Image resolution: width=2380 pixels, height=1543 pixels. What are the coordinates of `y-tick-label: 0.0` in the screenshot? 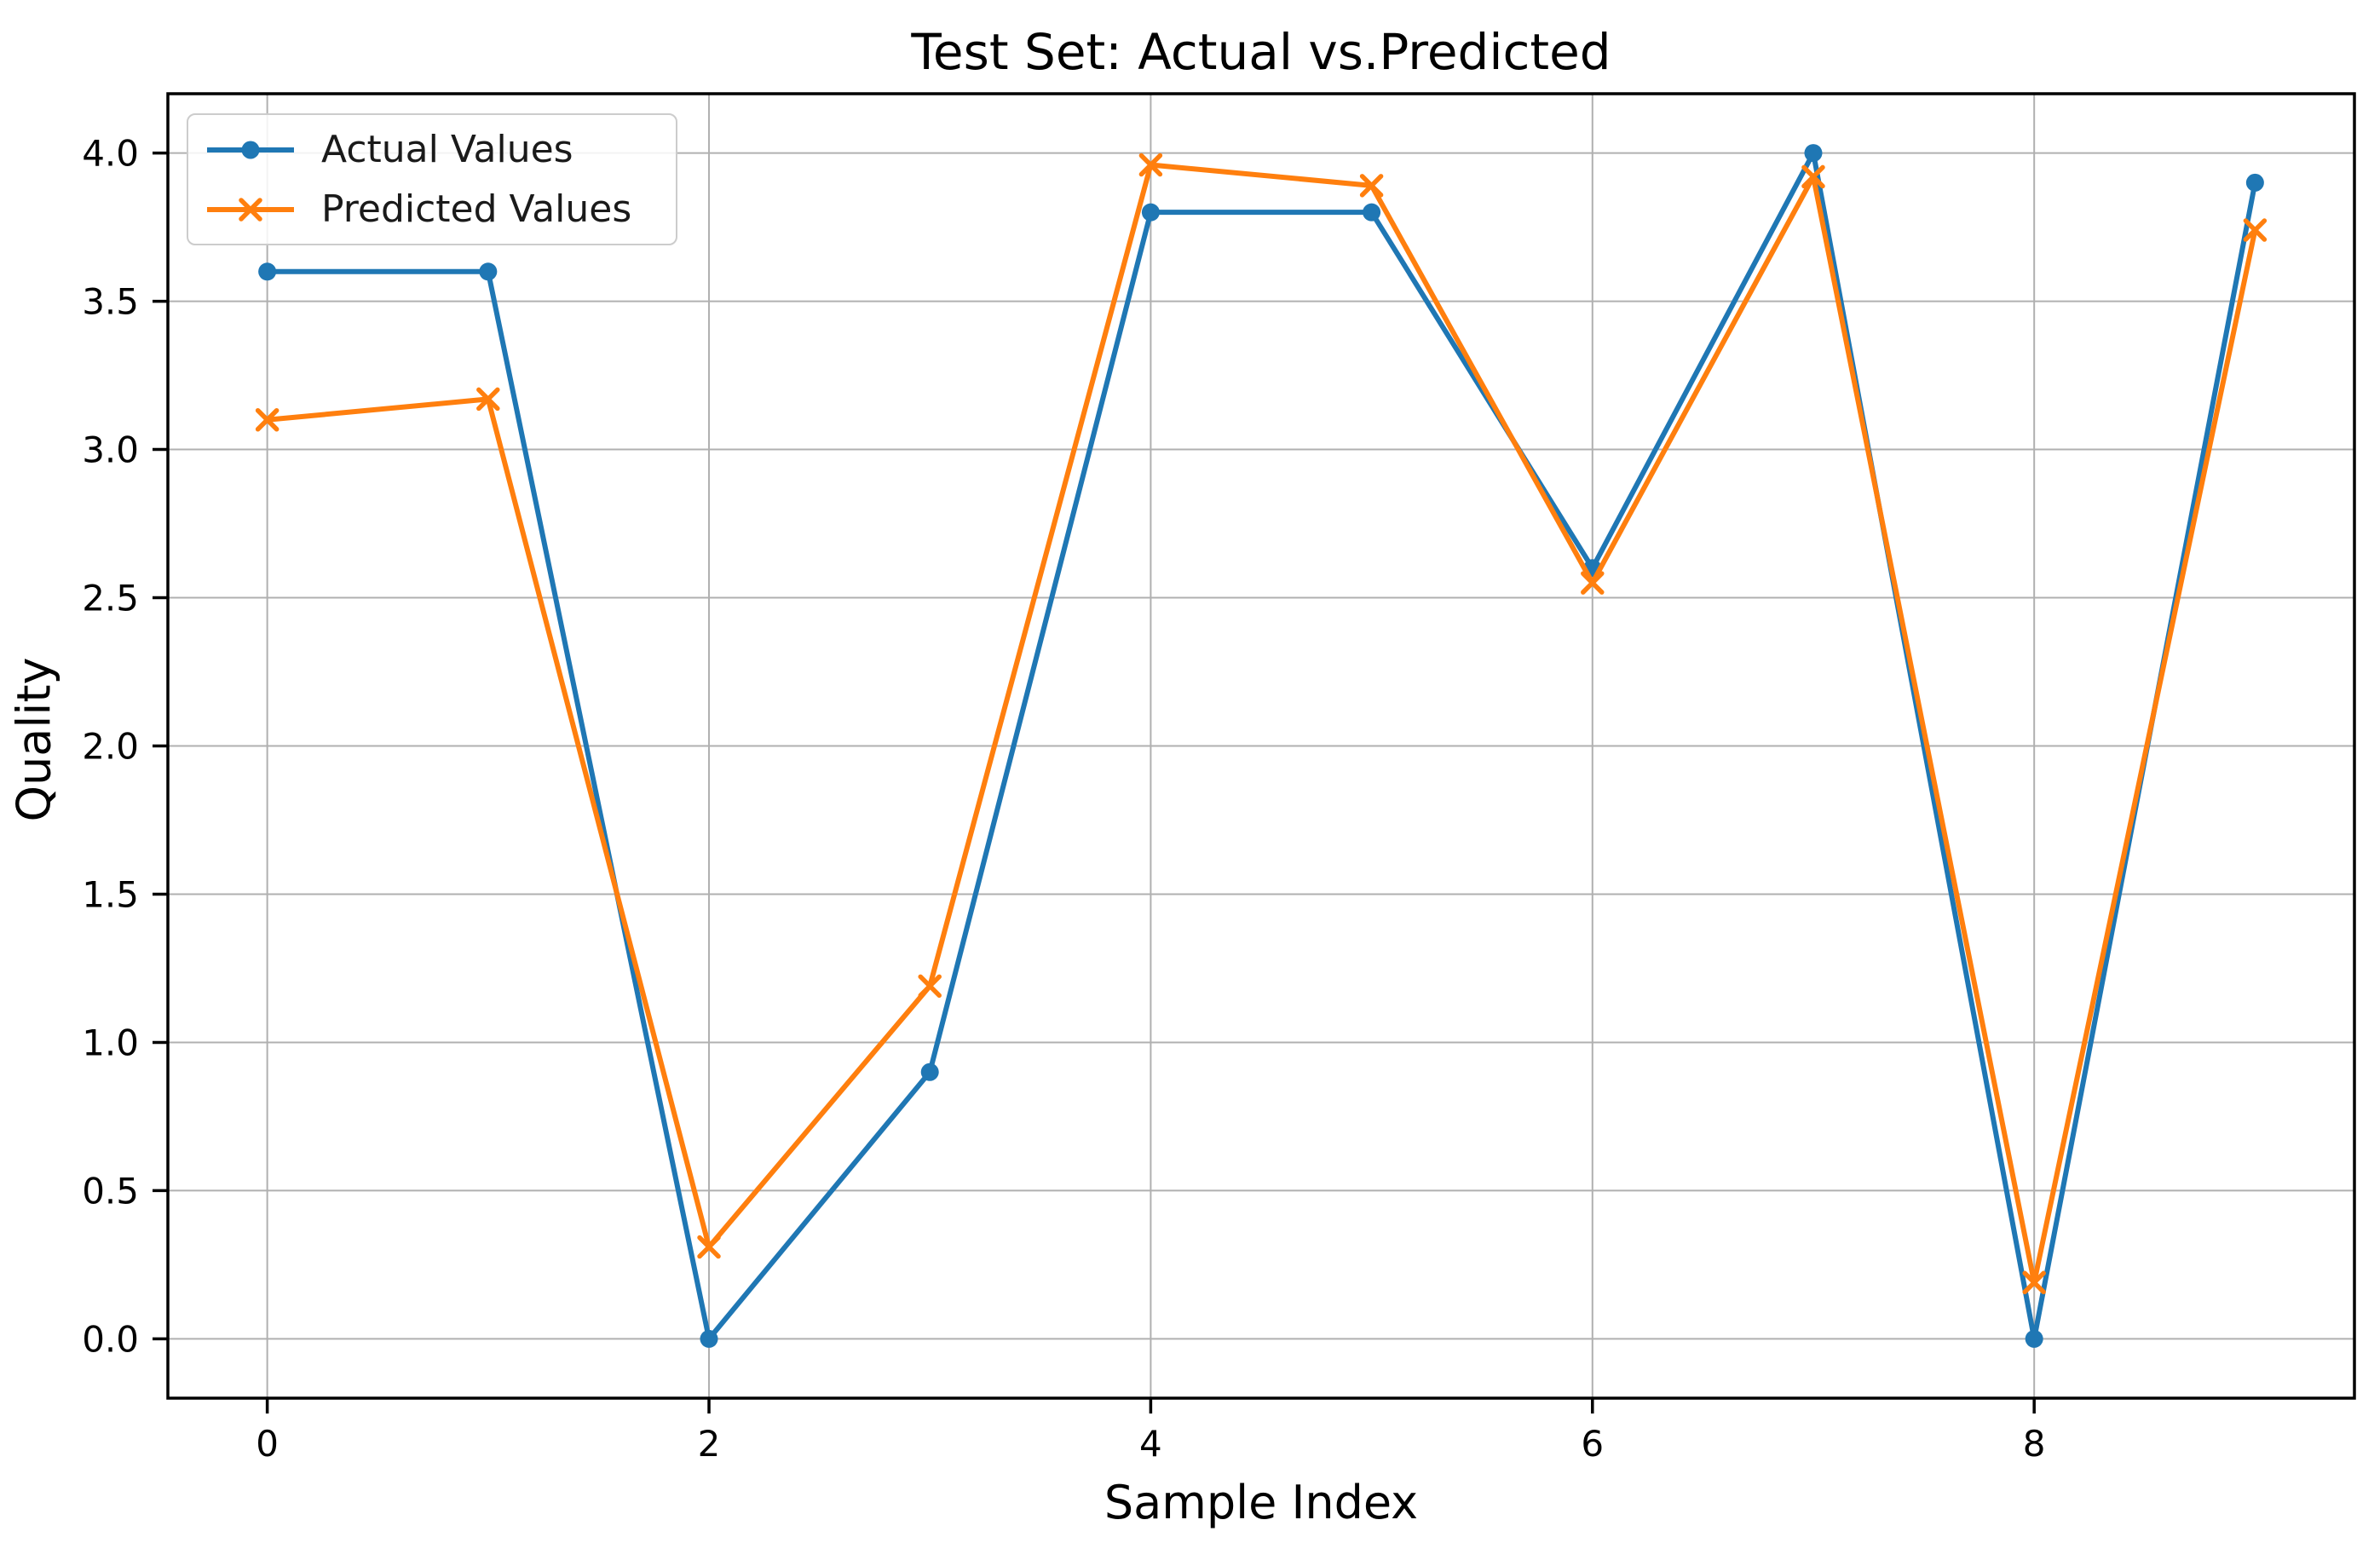 It's located at (110, 1339).